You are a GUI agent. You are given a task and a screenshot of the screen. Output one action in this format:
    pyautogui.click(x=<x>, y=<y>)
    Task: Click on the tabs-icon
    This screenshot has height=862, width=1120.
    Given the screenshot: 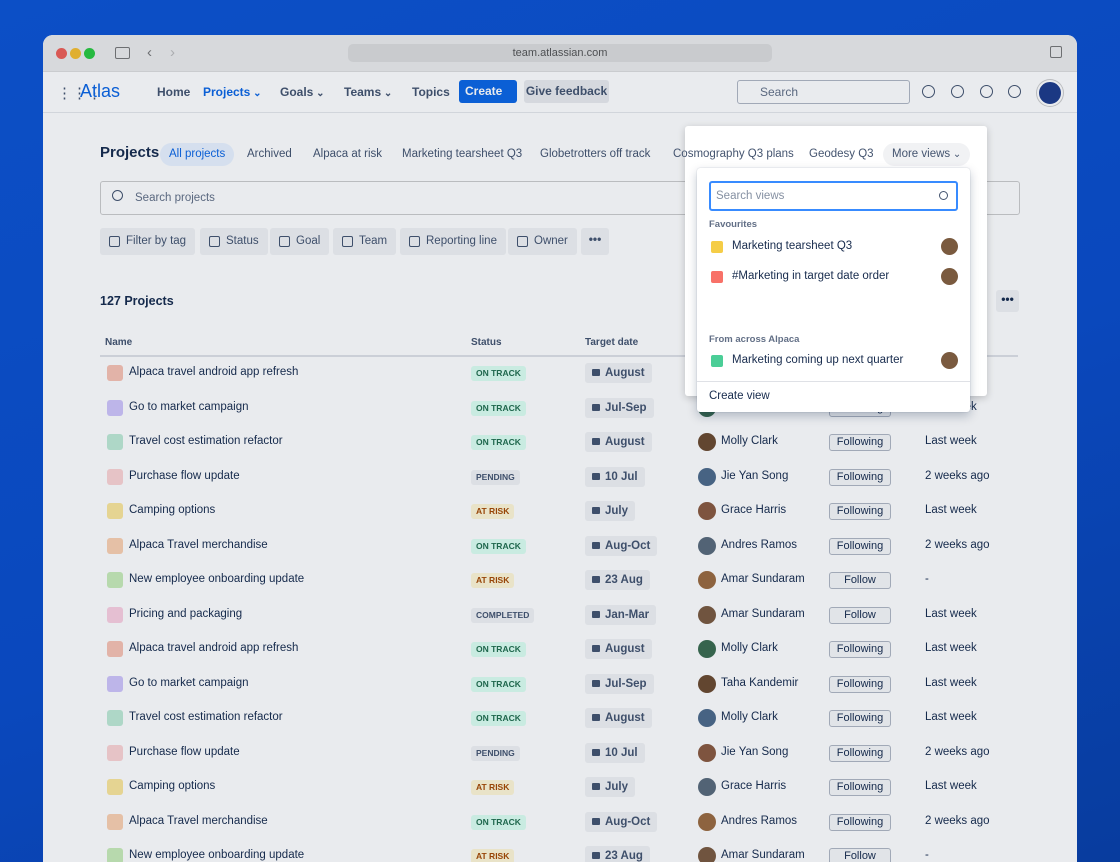 What is the action you would take?
    pyautogui.click(x=1056, y=52)
    